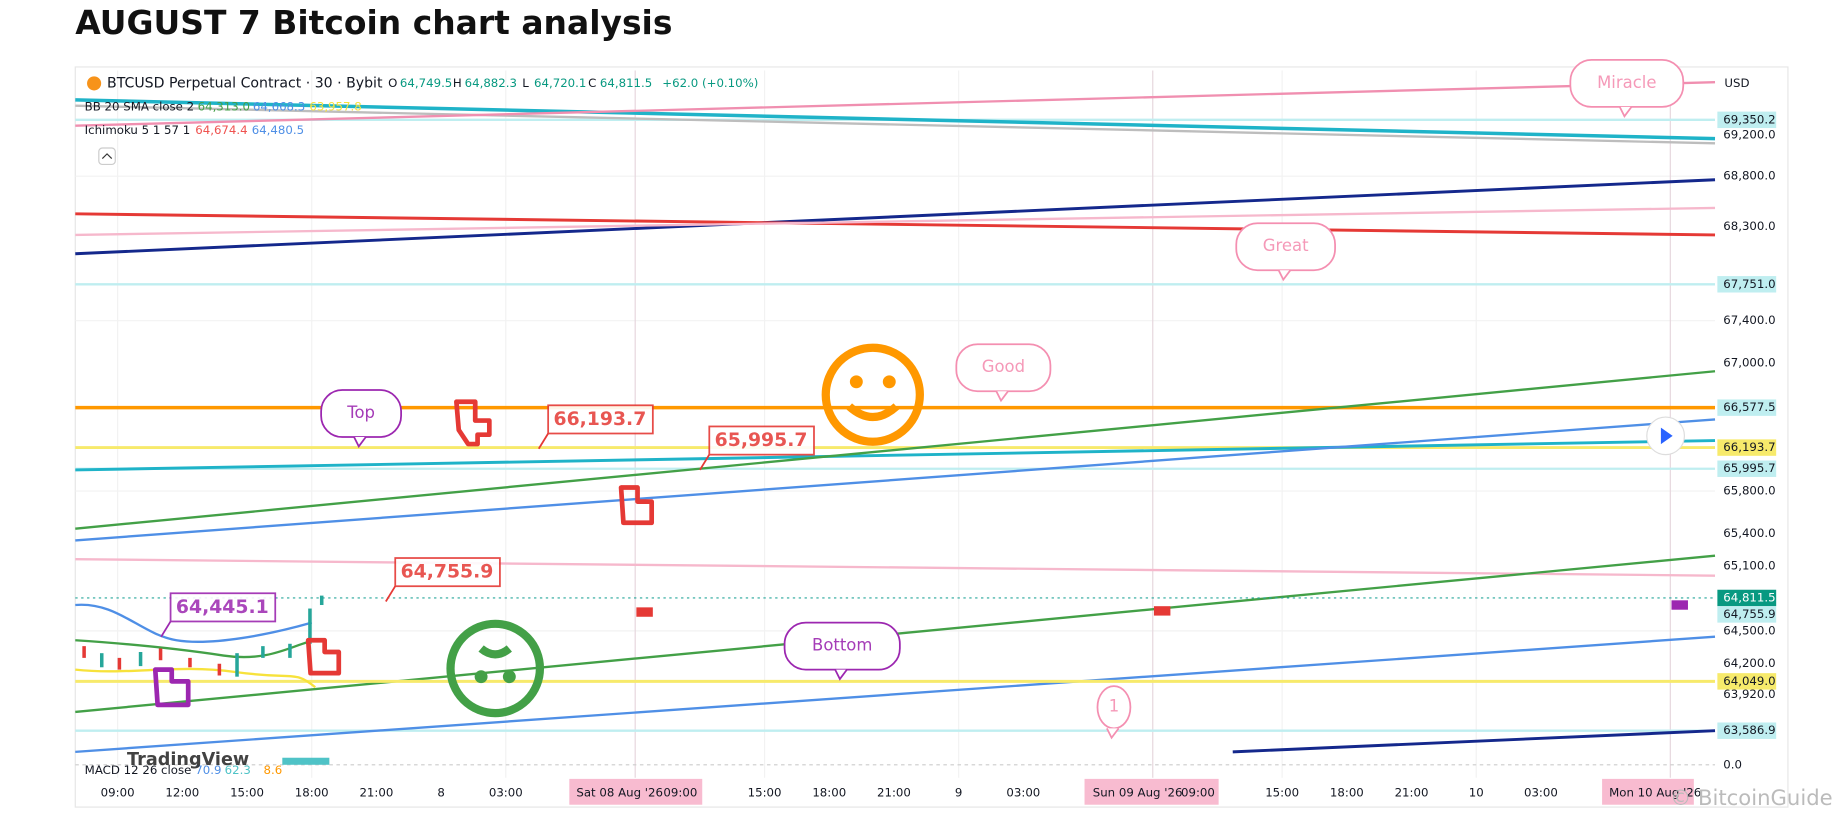 Image resolution: width=1835 pixels, height=820 pixels. Describe the element at coordinates (1749, 730) in the screenshot. I see `price-label: 63,586.9` at that location.